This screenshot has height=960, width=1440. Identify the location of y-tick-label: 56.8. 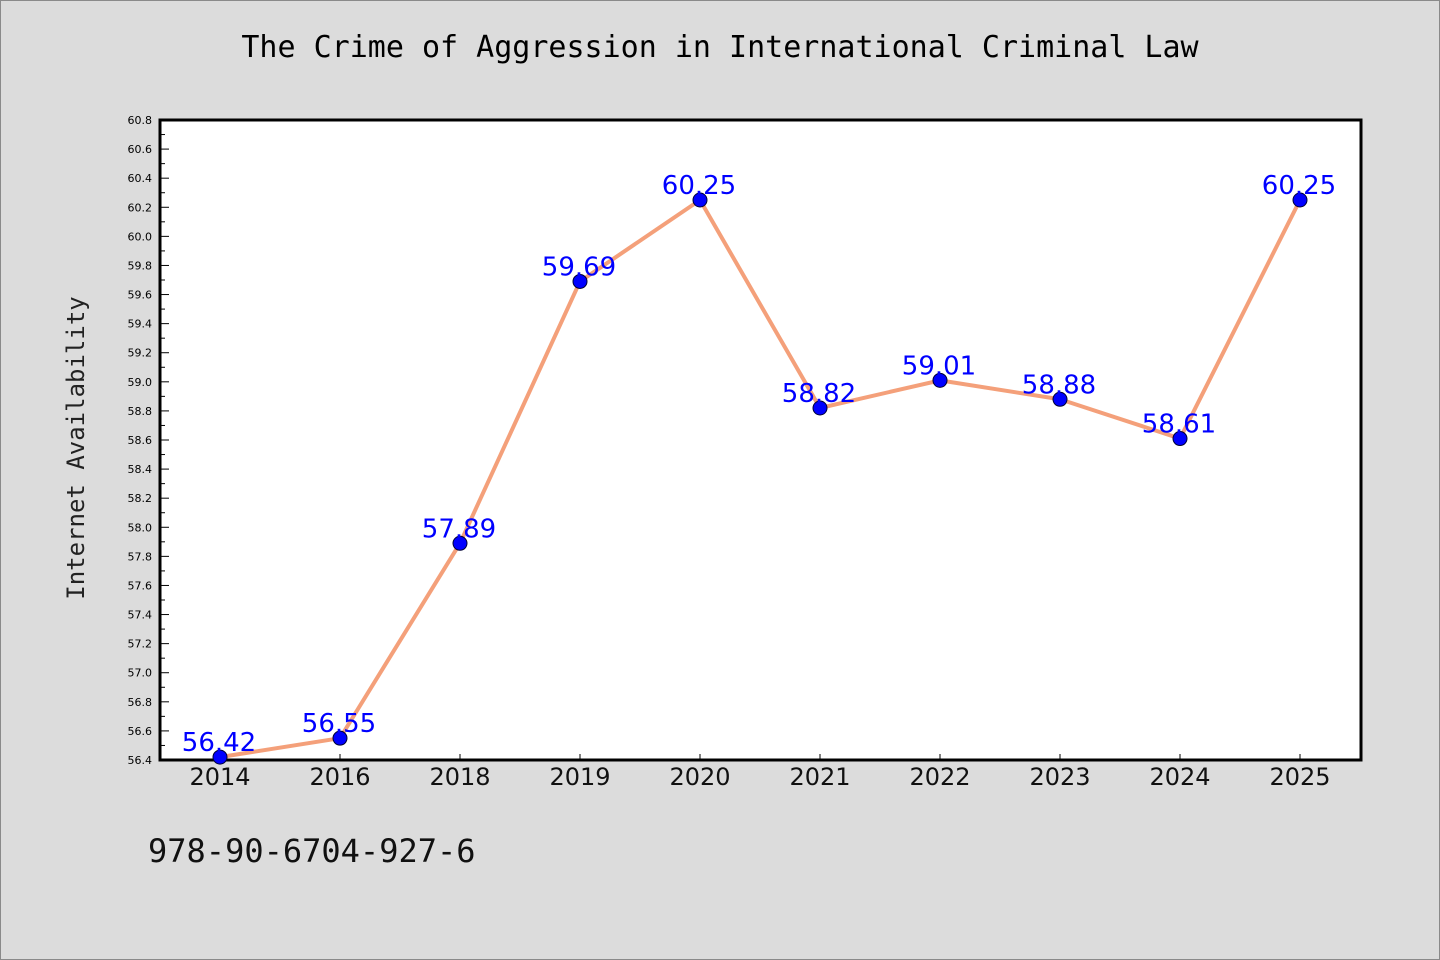
(140, 702).